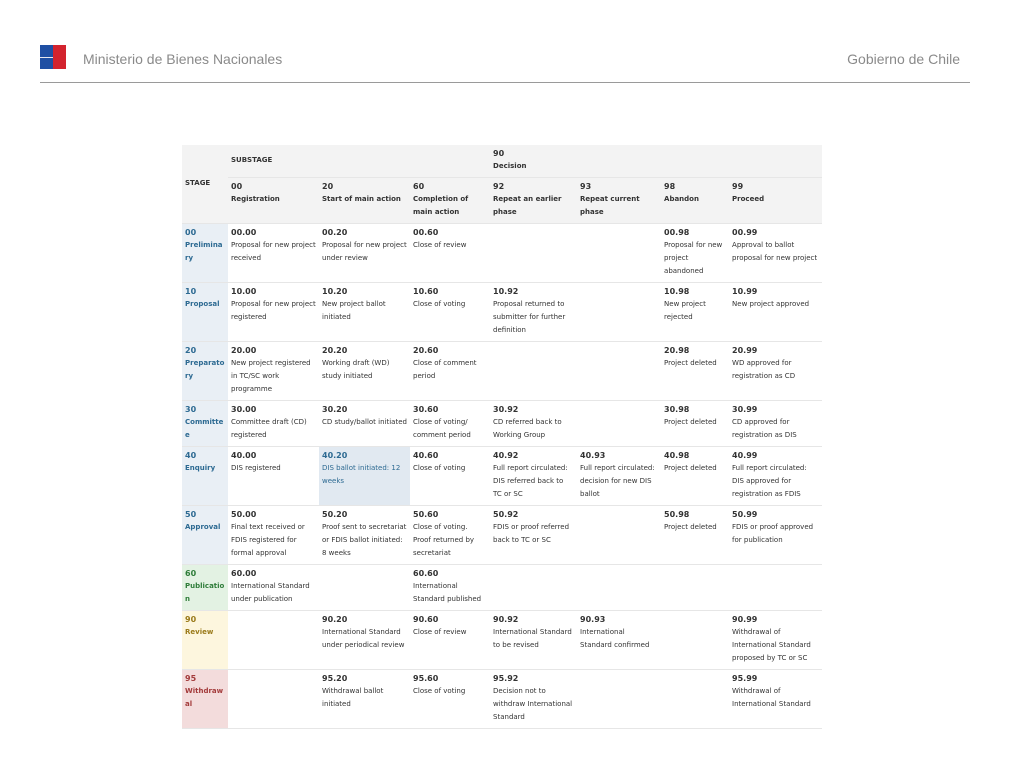 This screenshot has width=1024, height=768. Describe the element at coordinates (506, 409) in the screenshot. I see `substage-code: 30.92` at that location.